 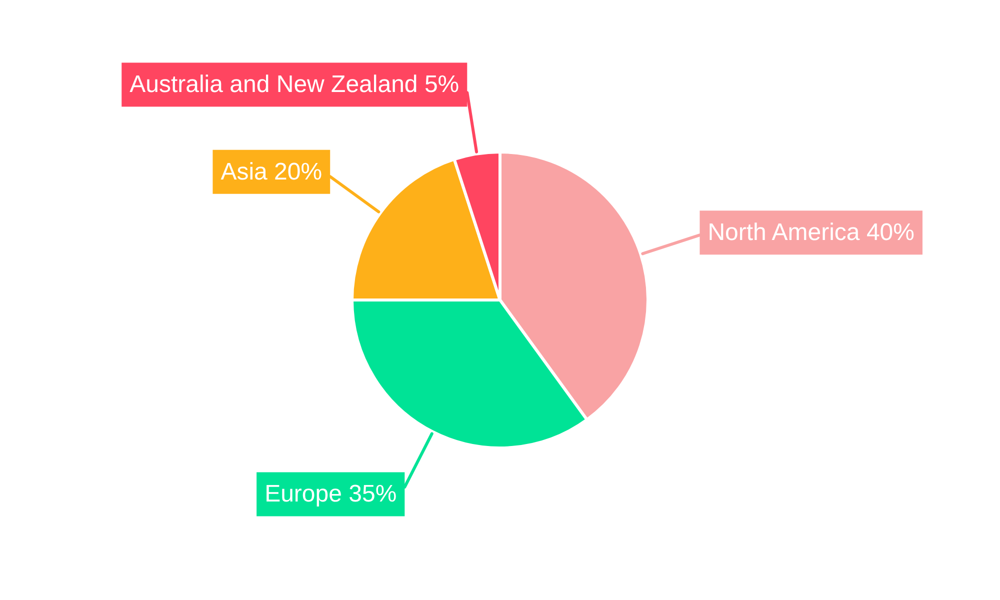 What do you see at coordinates (811, 232) in the screenshot?
I see `slice-label: North America 40%` at bounding box center [811, 232].